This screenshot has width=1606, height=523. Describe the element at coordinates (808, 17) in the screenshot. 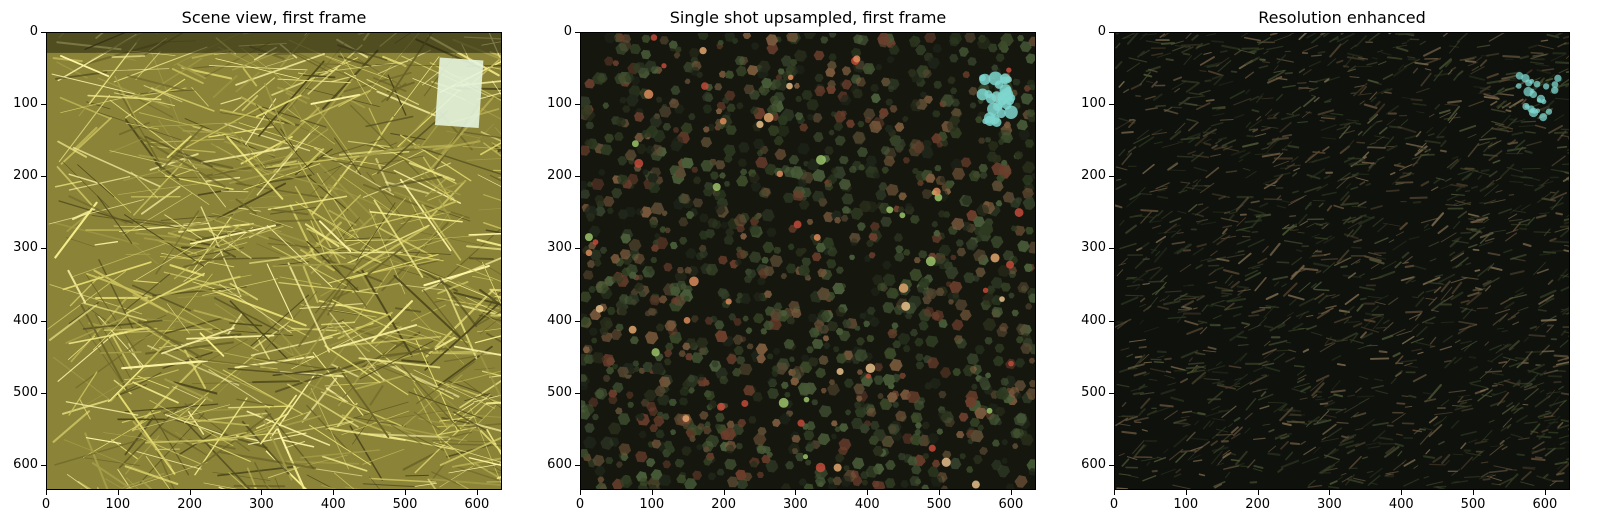

I see `panel-title: Single shot upsampled, first frame` at that location.